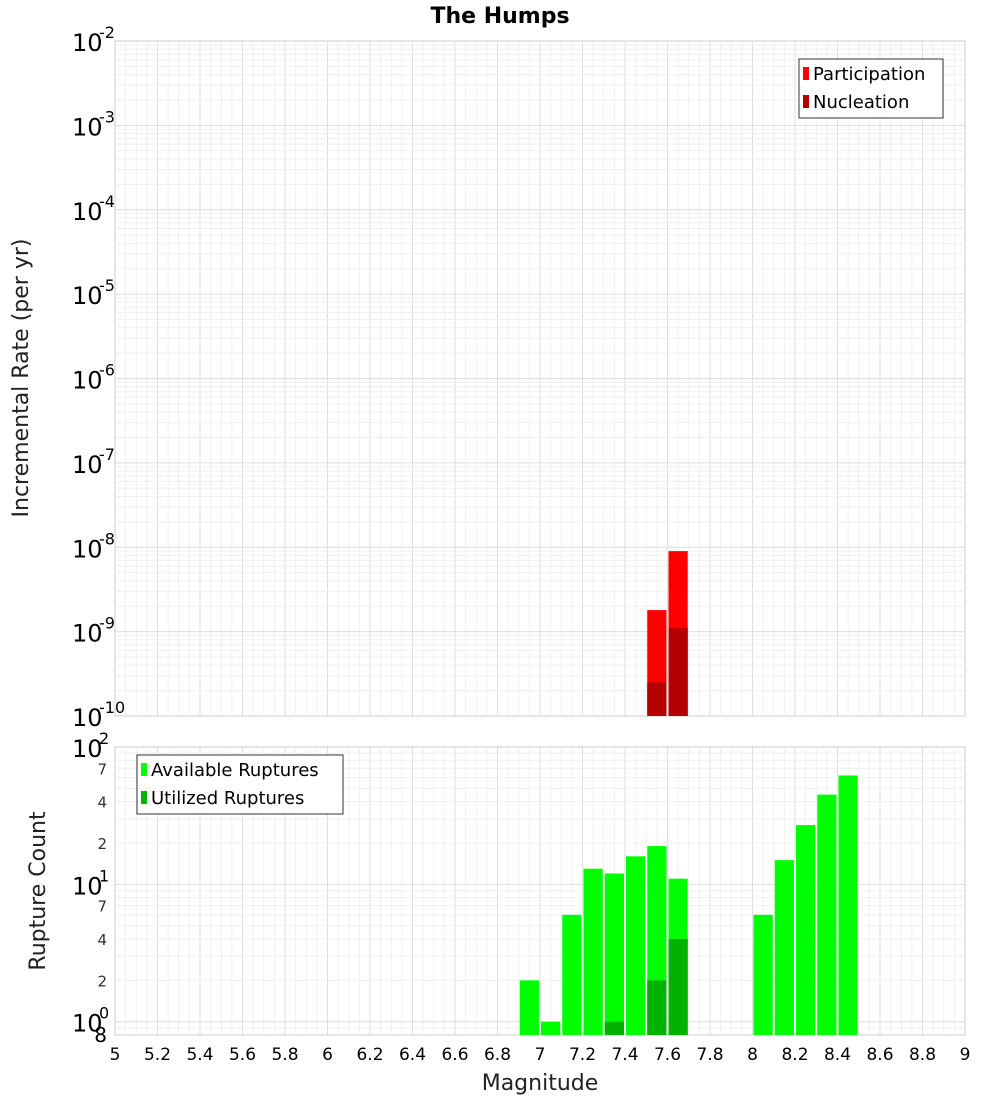 This screenshot has width=1000, height=1100. Describe the element at coordinates (879, 1055) in the screenshot. I see `x-tick-label: 8.6` at that location.